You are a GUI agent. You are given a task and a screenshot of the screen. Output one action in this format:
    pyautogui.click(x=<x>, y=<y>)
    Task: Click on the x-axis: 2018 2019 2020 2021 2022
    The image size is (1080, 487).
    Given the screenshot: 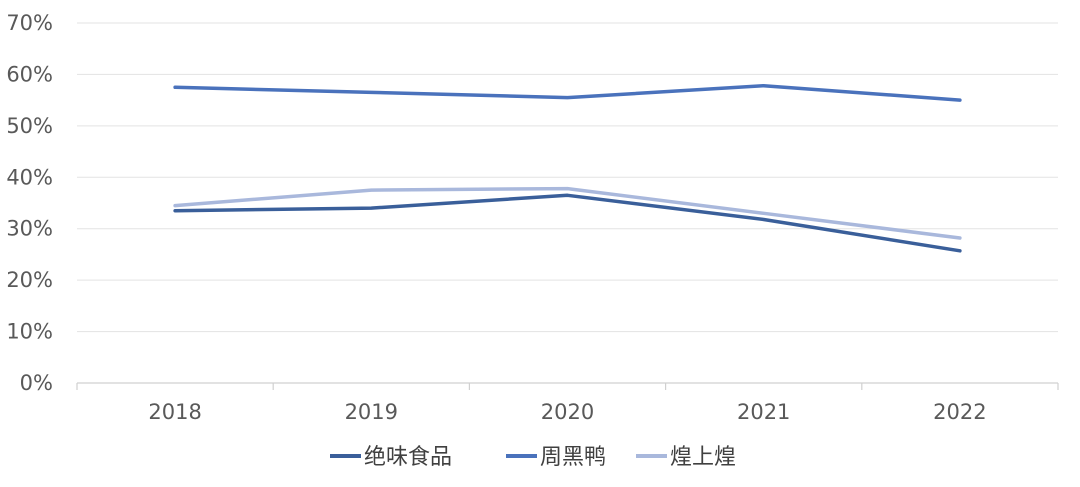 What is the action you would take?
    pyautogui.click(x=567, y=403)
    